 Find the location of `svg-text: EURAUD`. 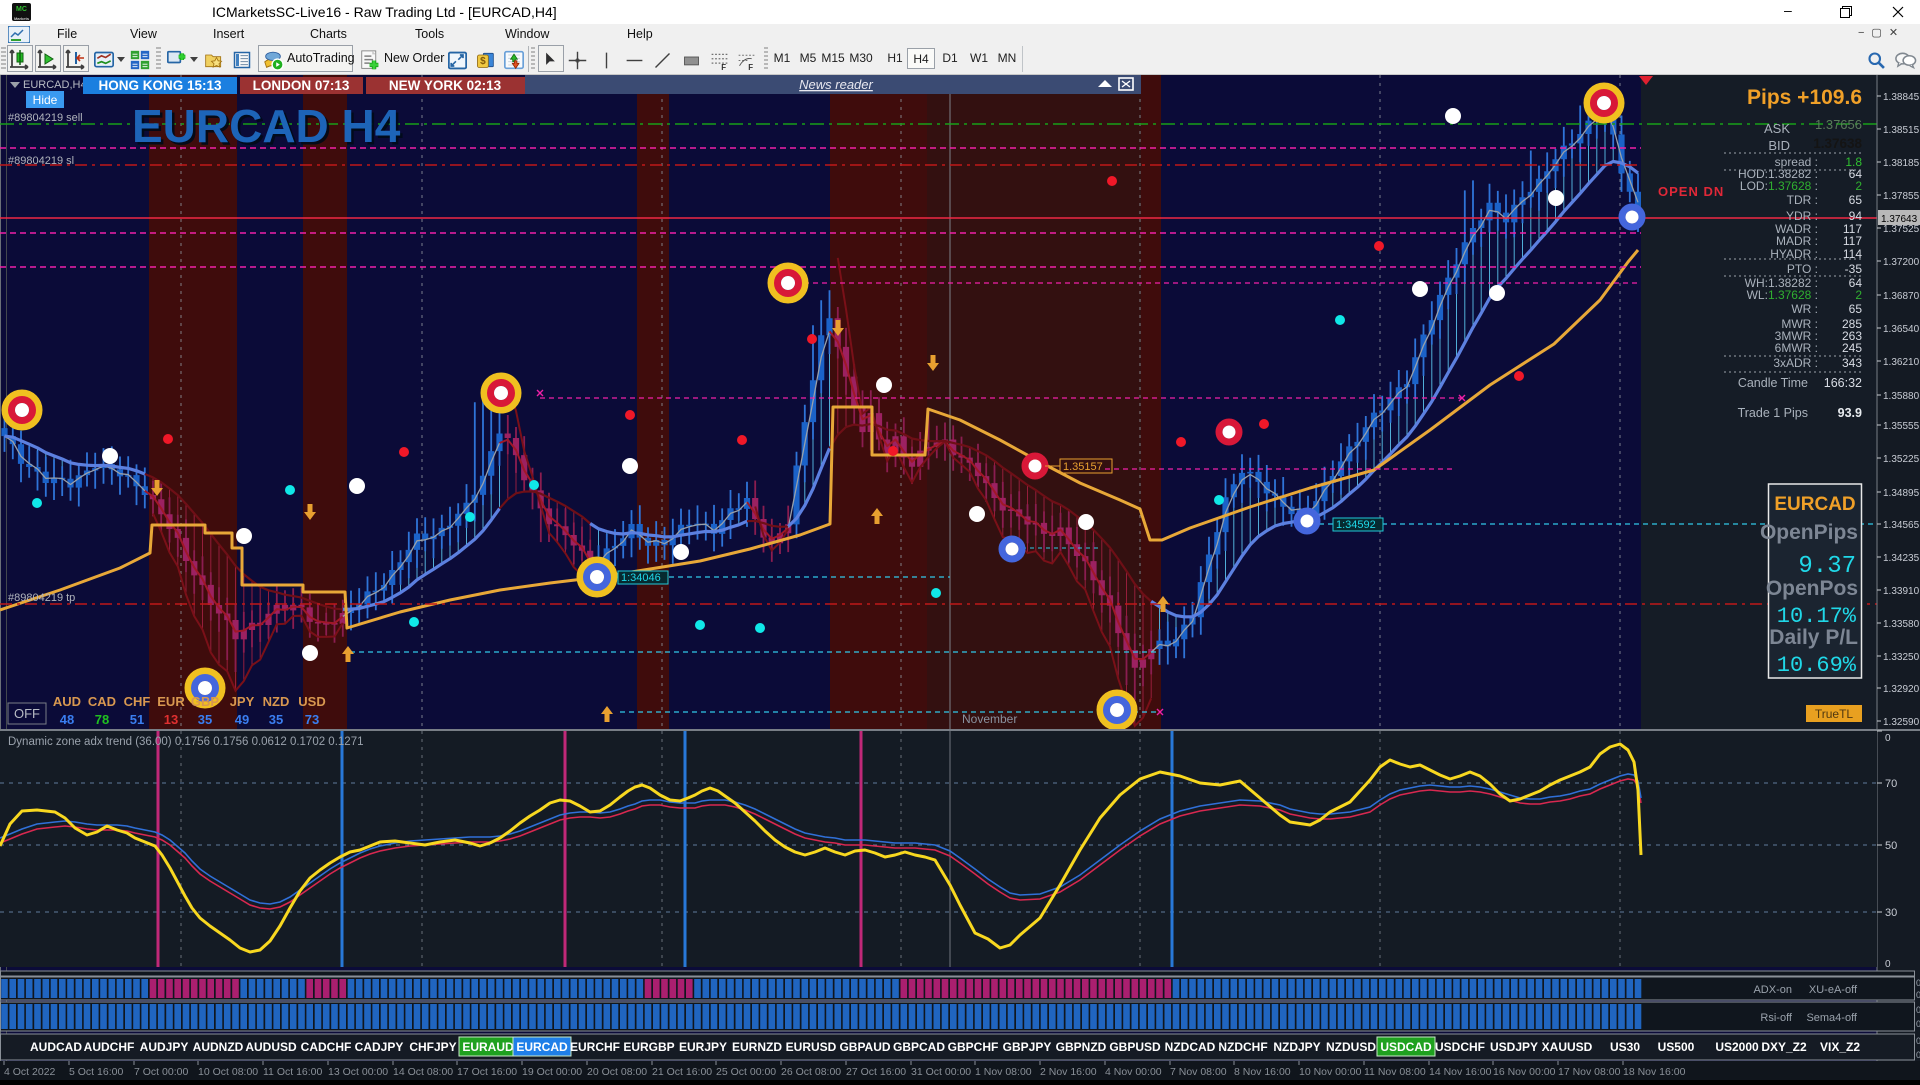

svg-text: EURAUD is located at coordinates (488, 1047).